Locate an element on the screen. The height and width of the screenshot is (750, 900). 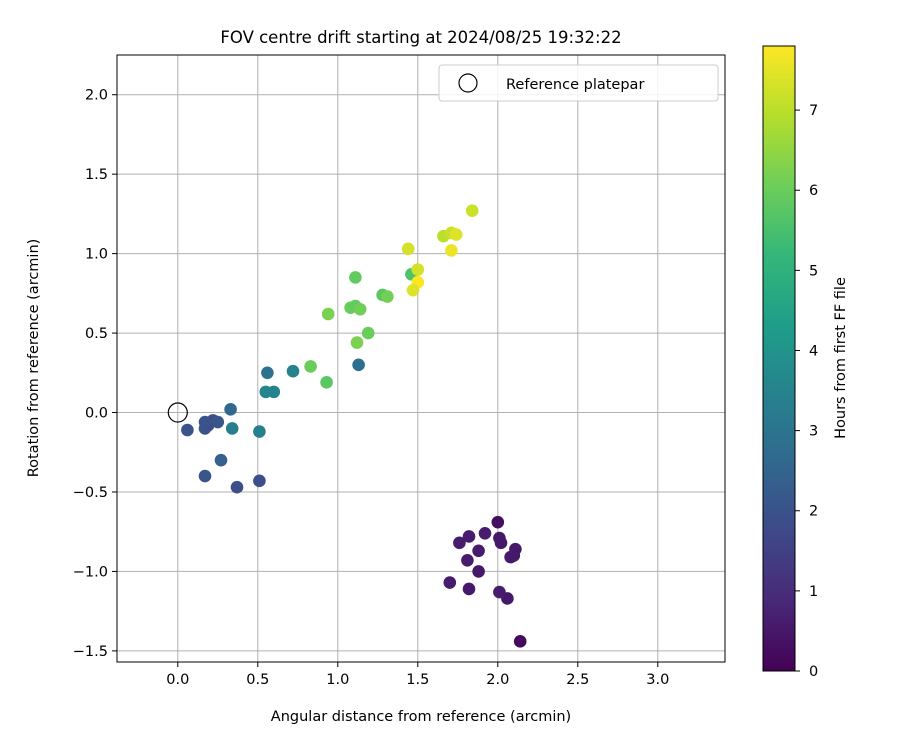
colorbar-tick-label: 4 is located at coordinates (813, 351).